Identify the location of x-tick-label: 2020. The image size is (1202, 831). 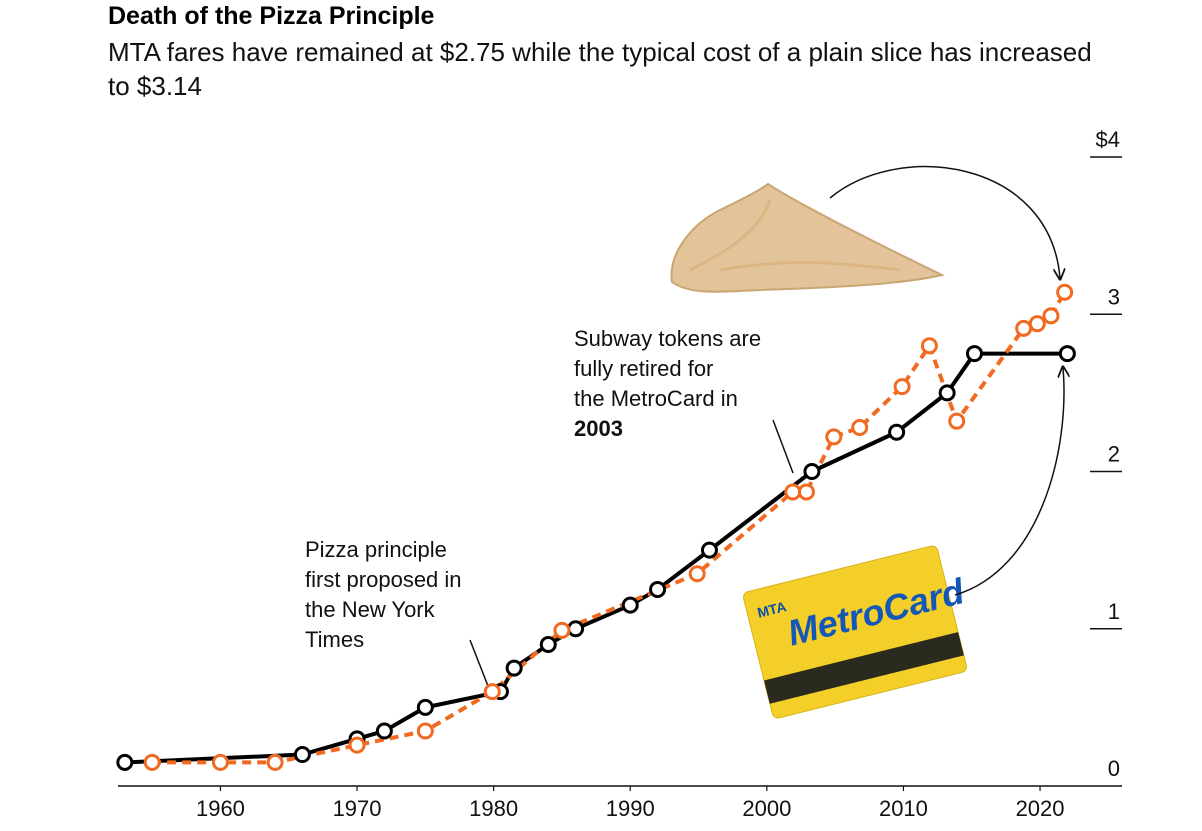
(1040, 808).